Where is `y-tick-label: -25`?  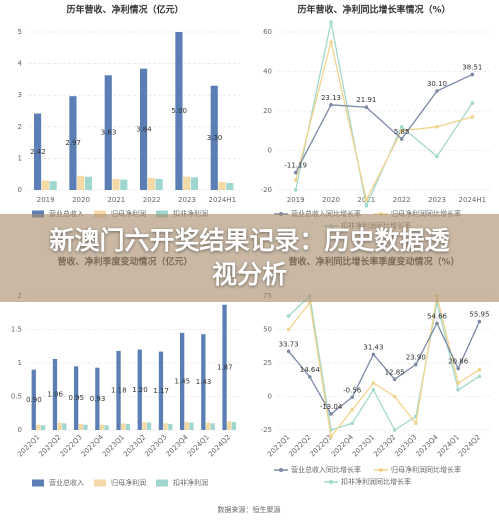 y-tick-label: -25 is located at coordinates (266, 430).